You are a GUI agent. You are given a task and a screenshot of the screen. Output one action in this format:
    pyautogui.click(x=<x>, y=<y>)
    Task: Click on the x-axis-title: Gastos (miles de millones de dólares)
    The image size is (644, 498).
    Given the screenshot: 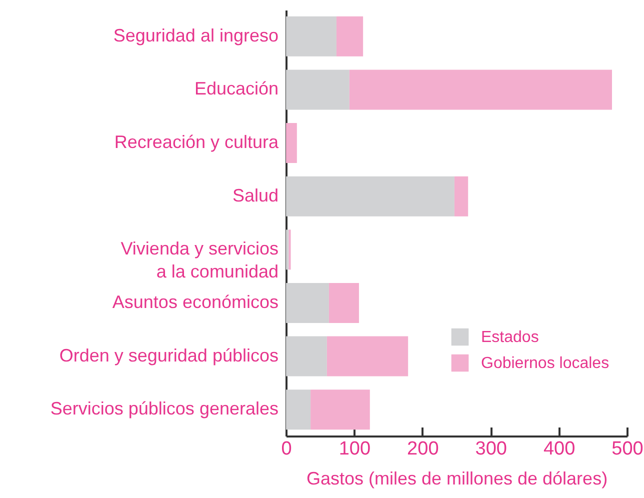 What is the action you would take?
    pyautogui.click(x=457, y=478)
    